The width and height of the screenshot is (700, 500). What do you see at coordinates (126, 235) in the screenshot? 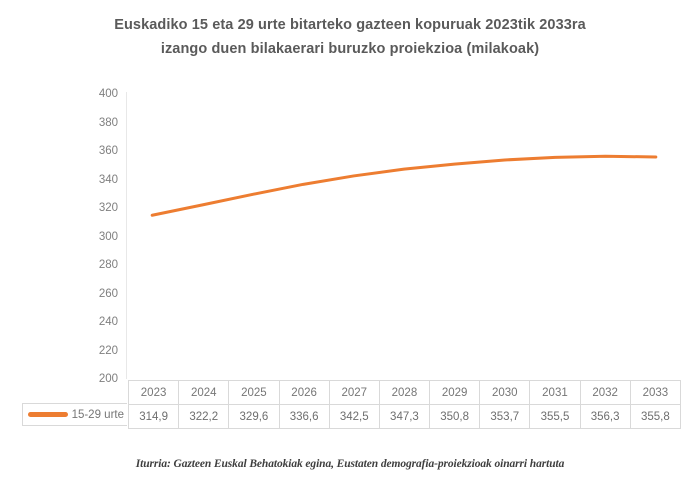
I see `y-axis-line` at bounding box center [126, 235].